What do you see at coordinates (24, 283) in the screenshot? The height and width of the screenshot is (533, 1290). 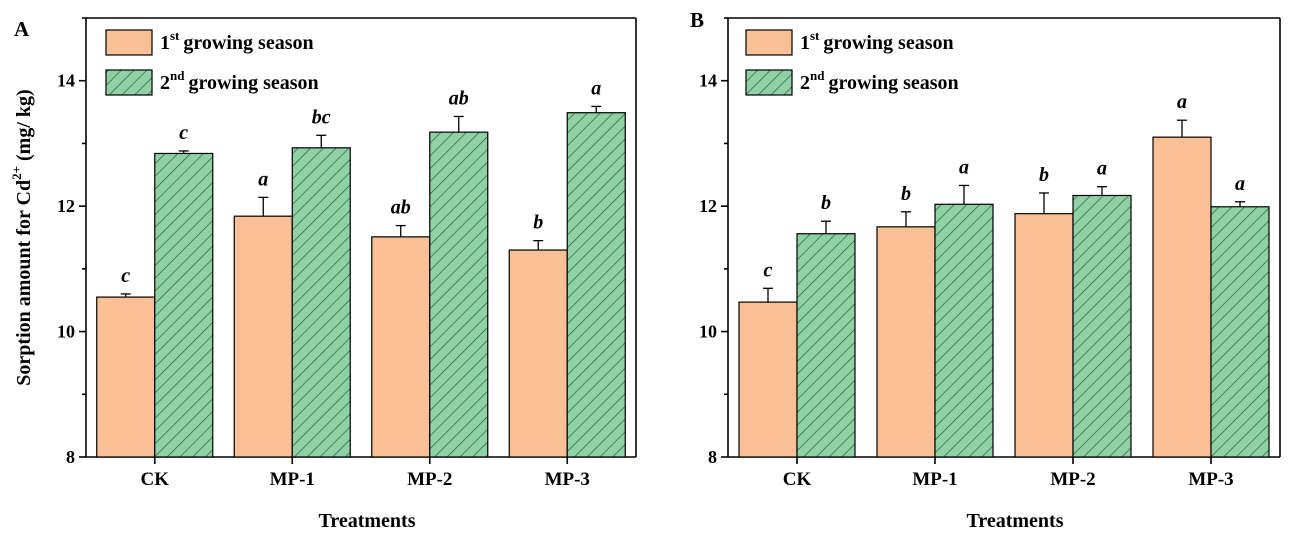 I see `y-axis-label-main: Sorption amount for Cd` at bounding box center [24, 283].